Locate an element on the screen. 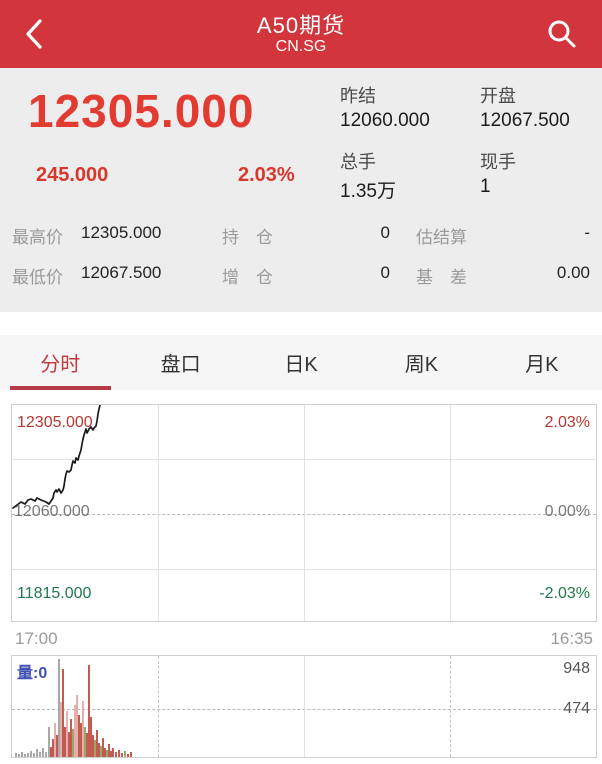  price-change-percent: 2.03% is located at coordinates (266, 175).